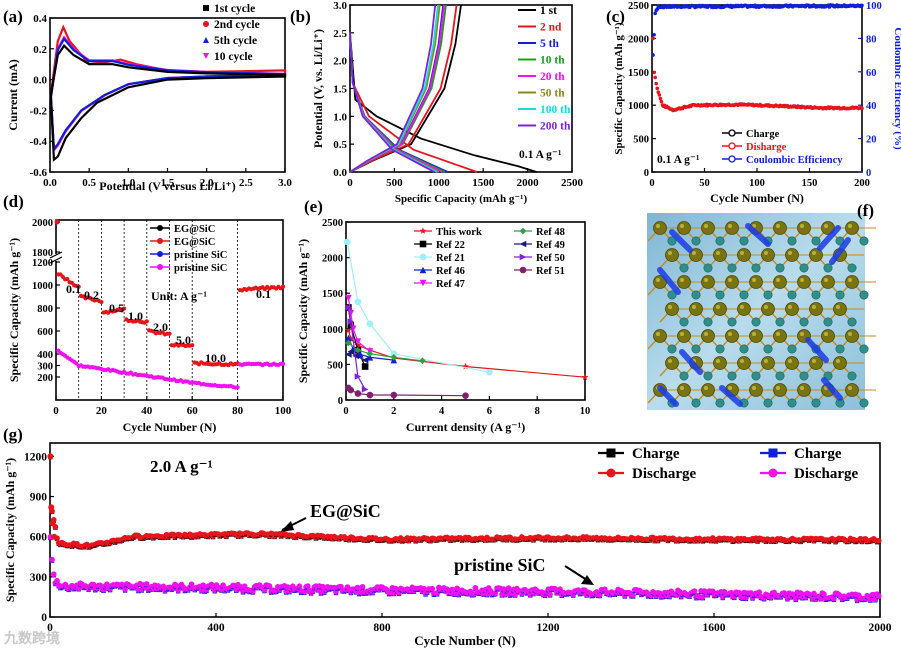 The width and height of the screenshot is (901, 653). Describe the element at coordinates (638, 39) in the screenshot. I see `y-tick-label: 2000` at that location.